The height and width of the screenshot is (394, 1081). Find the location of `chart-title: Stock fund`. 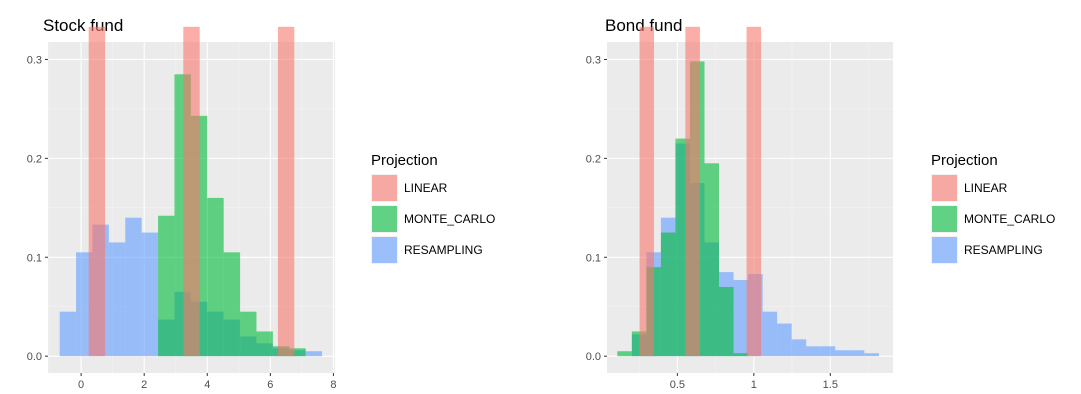

chart-title: Stock fund is located at coordinates (83, 25).